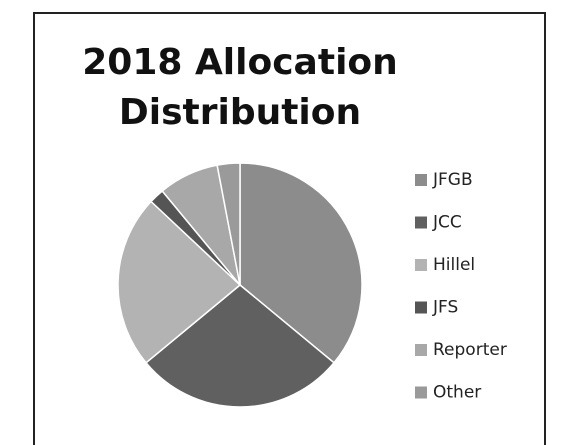  Describe the element at coordinates (454, 265) in the screenshot. I see `legend-label: Hillel` at that location.